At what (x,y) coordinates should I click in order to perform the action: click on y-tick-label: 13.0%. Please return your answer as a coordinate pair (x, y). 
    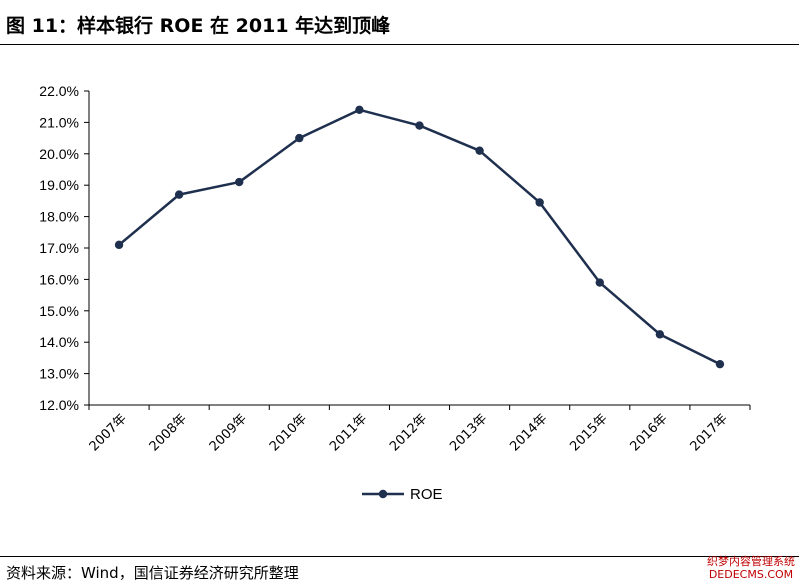
    Looking at the image, I should click on (59, 374).